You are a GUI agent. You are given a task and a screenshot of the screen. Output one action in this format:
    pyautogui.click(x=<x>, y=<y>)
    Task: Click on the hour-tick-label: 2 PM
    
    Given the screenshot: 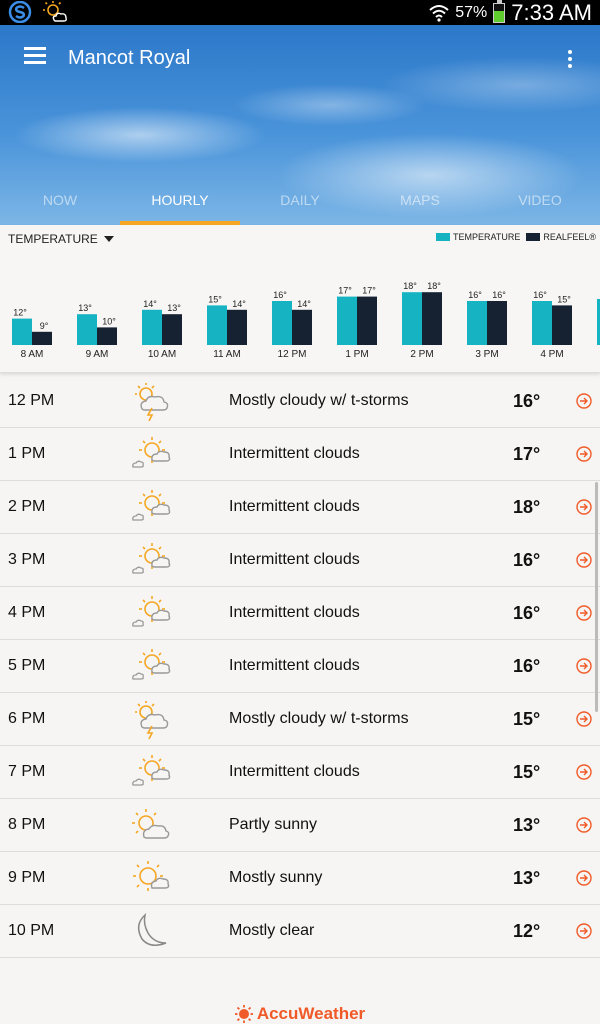 What is the action you would take?
    pyautogui.click(x=421, y=354)
    